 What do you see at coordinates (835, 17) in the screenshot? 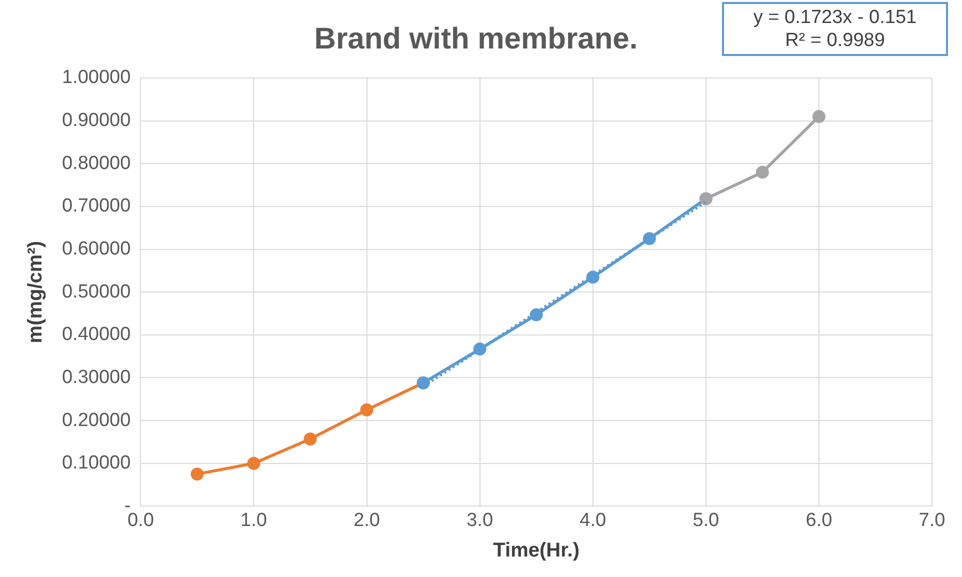
I see `text: y = 0.1723x - 0.151` at bounding box center [835, 17].